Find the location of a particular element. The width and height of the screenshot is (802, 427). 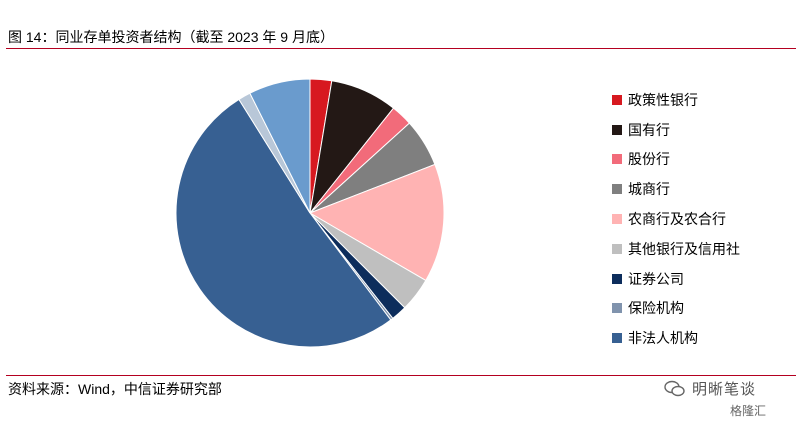

legend-item: 证券公司 is located at coordinates (676, 279).